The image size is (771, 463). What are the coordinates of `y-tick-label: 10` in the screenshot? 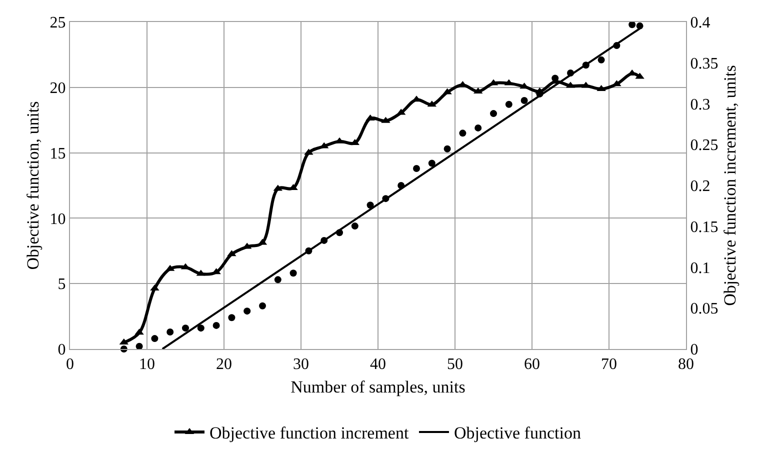 It's located at (58, 219).